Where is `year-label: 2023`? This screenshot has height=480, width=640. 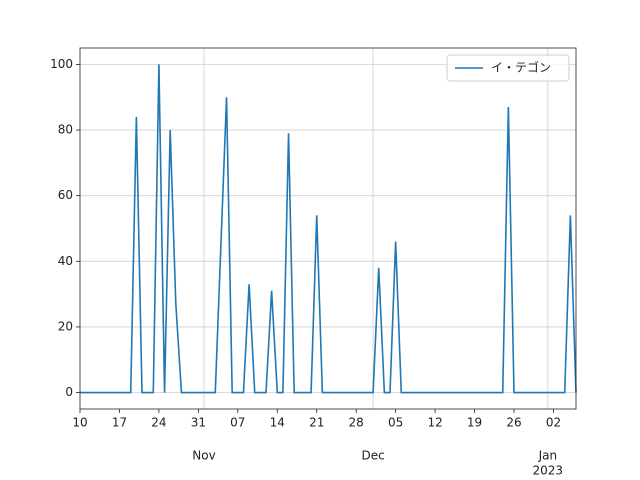 year-label: 2023 is located at coordinates (548, 471).